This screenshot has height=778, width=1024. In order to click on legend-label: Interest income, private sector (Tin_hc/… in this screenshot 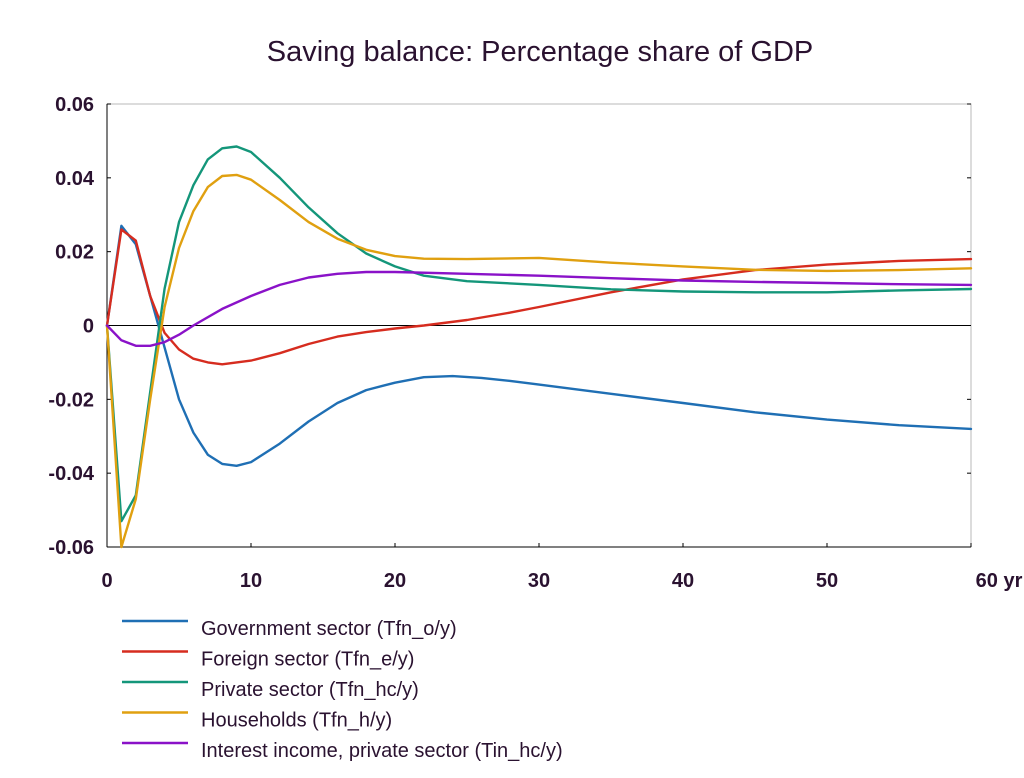, I will do `click(382, 751)`.